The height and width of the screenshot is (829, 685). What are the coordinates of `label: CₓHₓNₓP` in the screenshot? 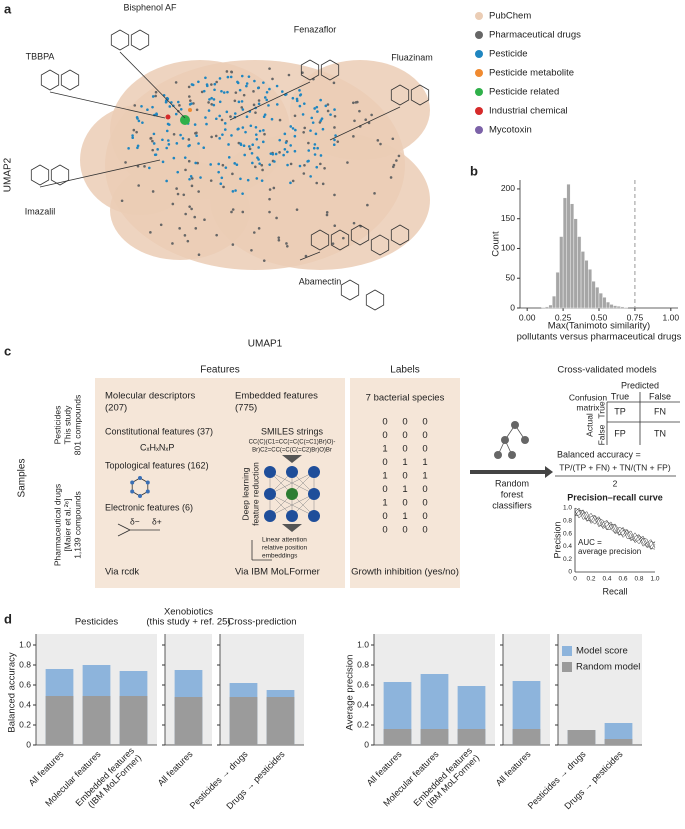 It's located at (157, 447).